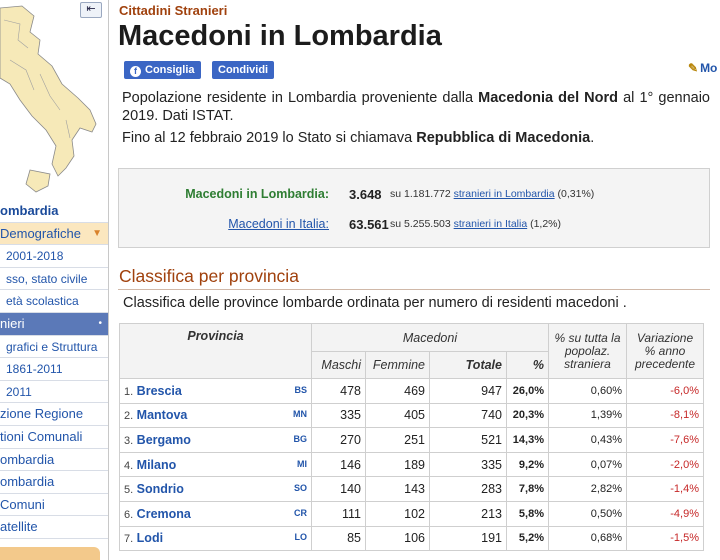 Image resolution: width=720 pixels, height=560 pixels. Describe the element at coordinates (300, 438) in the screenshot. I see `province-code: BG` at that location.